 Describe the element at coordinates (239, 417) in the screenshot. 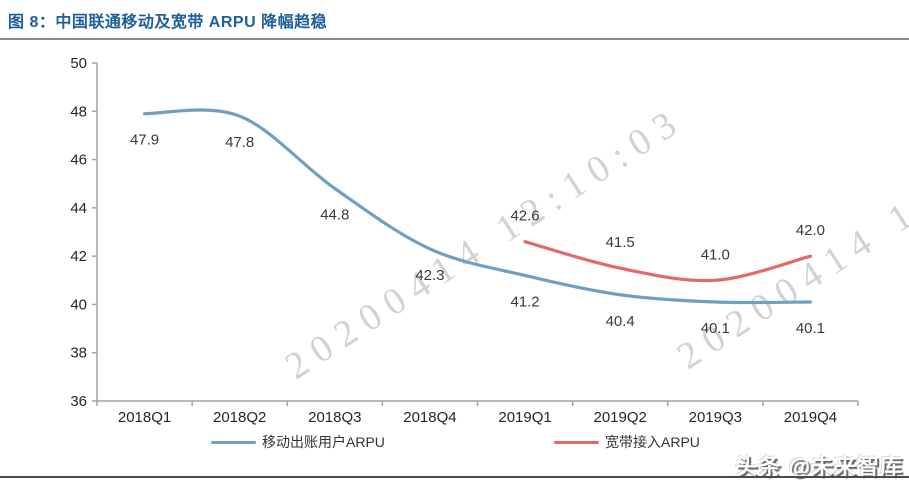

I see `x-axis-label: 2018Q2` at that location.